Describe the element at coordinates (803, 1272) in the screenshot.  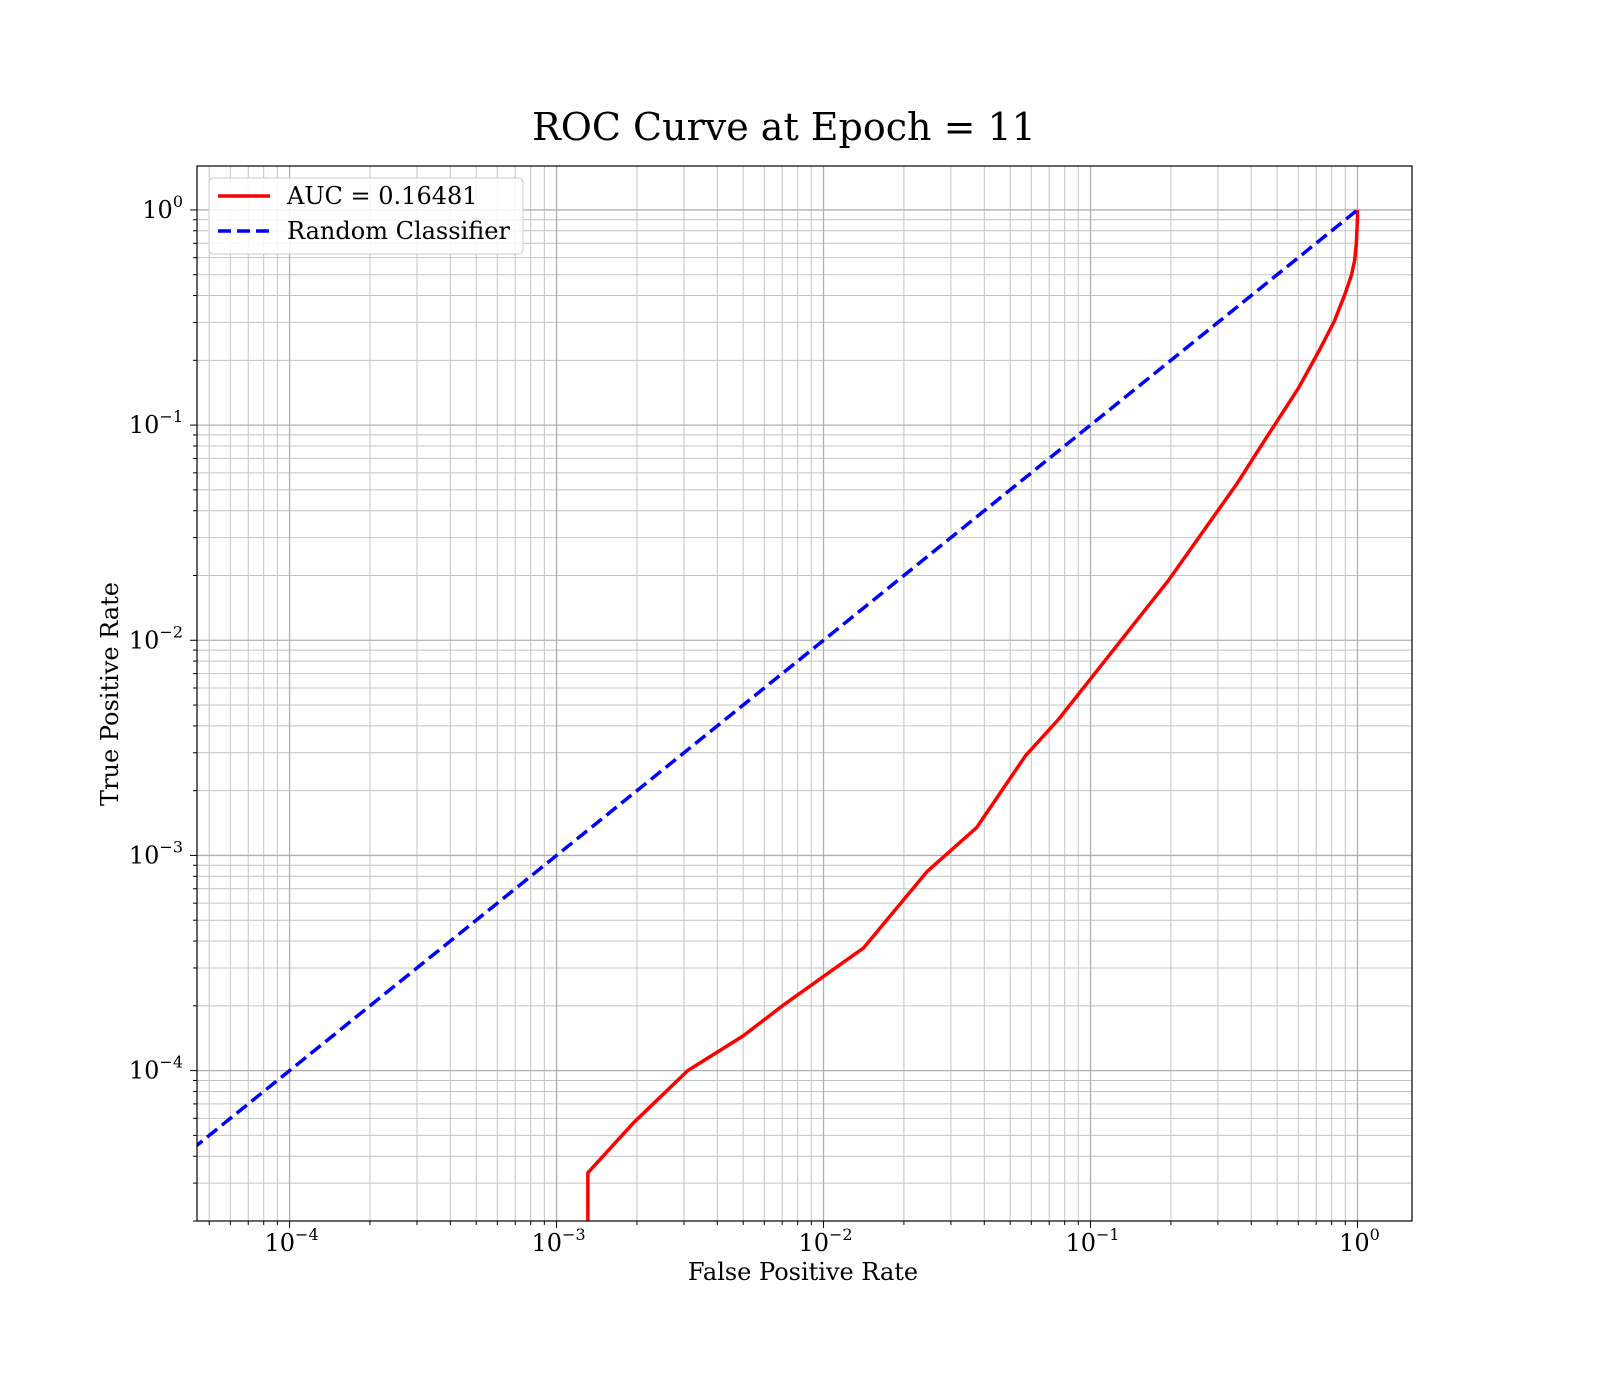
I see `x-axis-label: False Positive Rate` at that location.